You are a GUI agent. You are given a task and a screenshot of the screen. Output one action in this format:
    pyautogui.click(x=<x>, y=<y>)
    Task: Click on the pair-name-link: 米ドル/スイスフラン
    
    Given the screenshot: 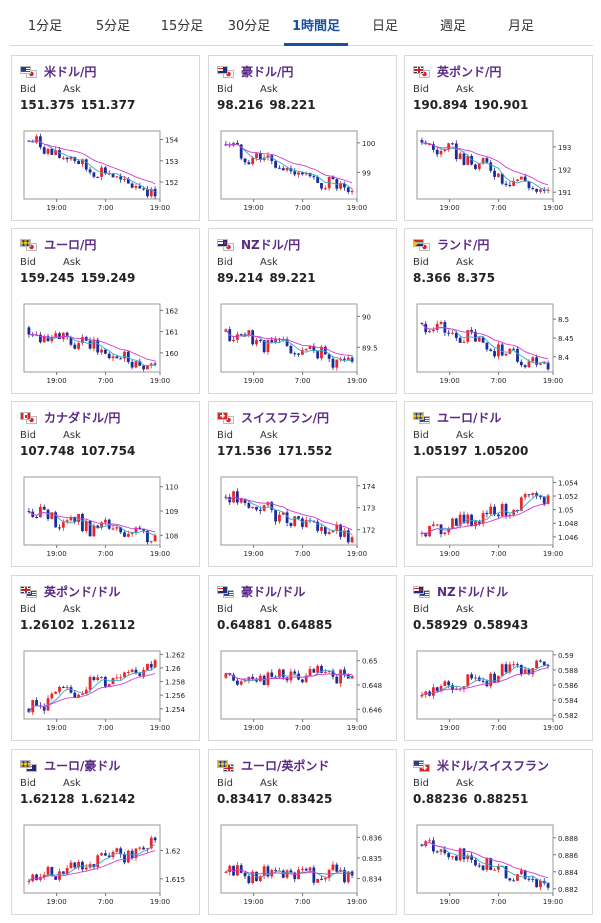 What is the action you would take?
    pyautogui.click(x=493, y=765)
    